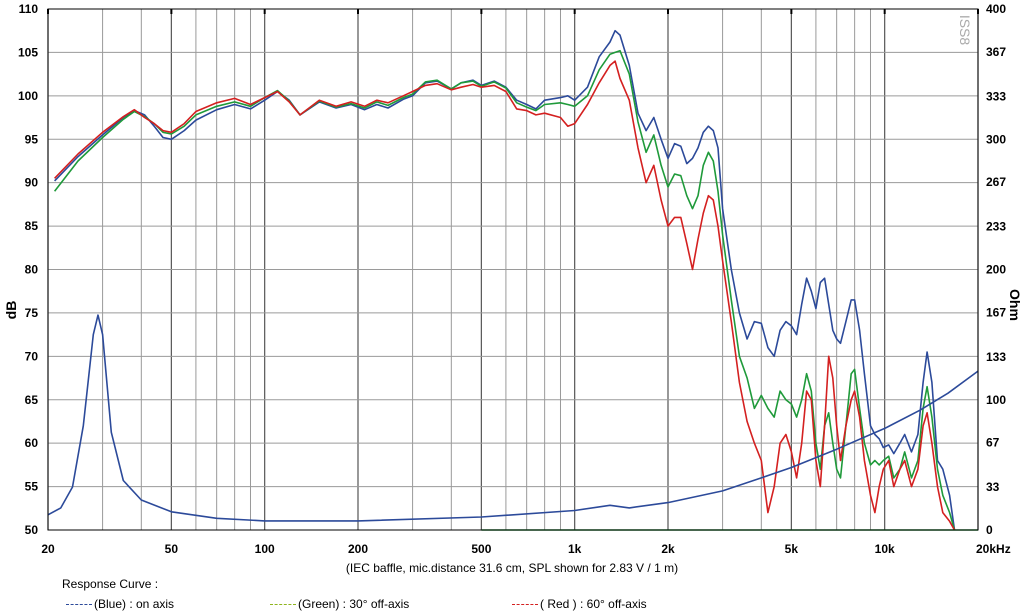  I want to click on y-tick-label: 50, so click(32, 530).